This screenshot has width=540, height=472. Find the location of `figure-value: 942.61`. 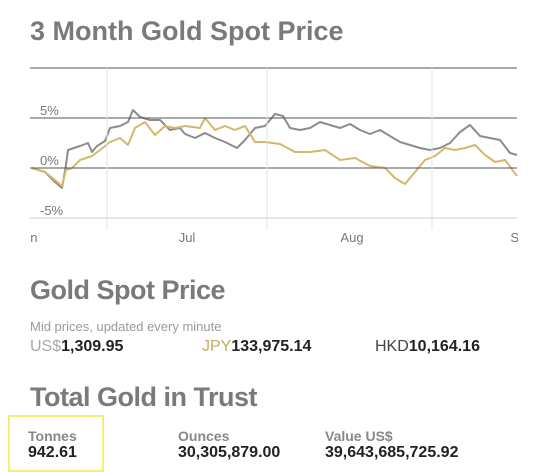

figure-value: 942.61 is located at coordinates (52, 452).